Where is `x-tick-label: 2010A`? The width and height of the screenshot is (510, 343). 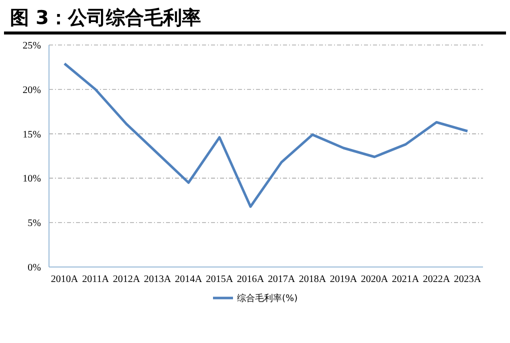
x-tick-label: 2010A is located at coordinates (64, 279).